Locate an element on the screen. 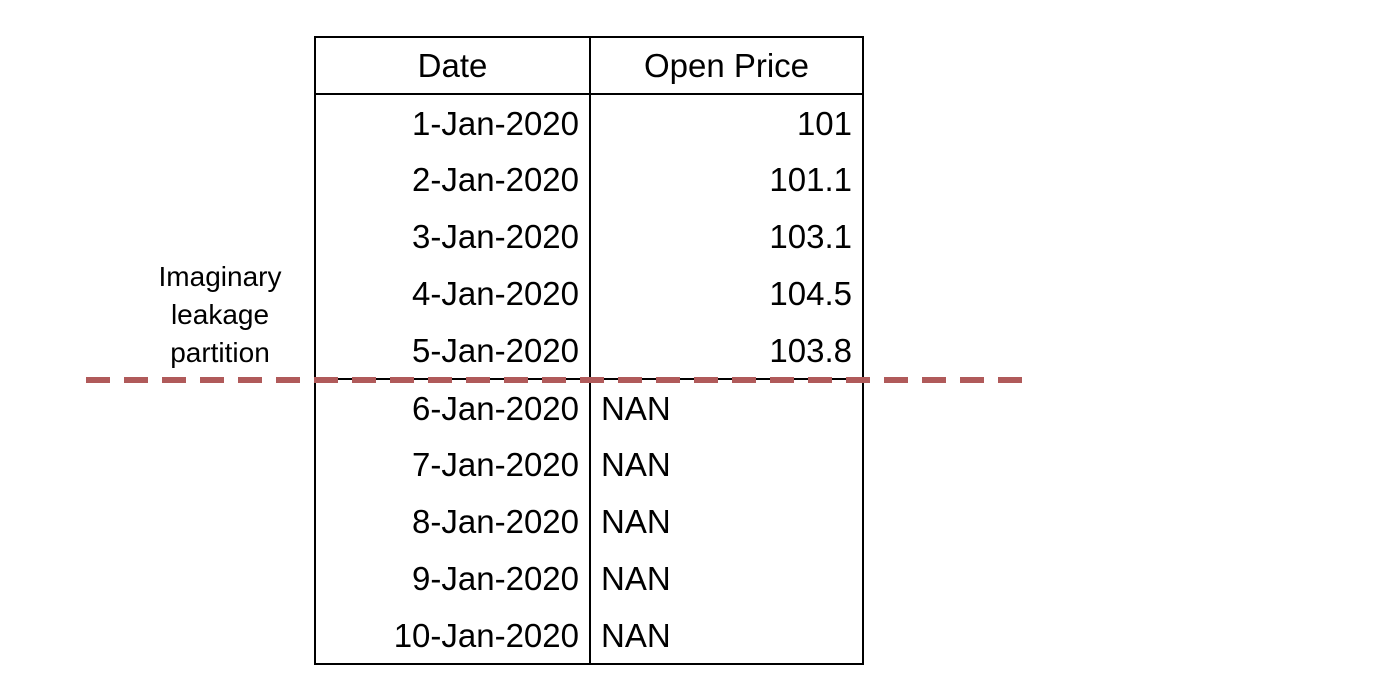 Image resolution: width=1400 pixels, height=697 pixels. header-date: Date is located at coordinates (453, 66).